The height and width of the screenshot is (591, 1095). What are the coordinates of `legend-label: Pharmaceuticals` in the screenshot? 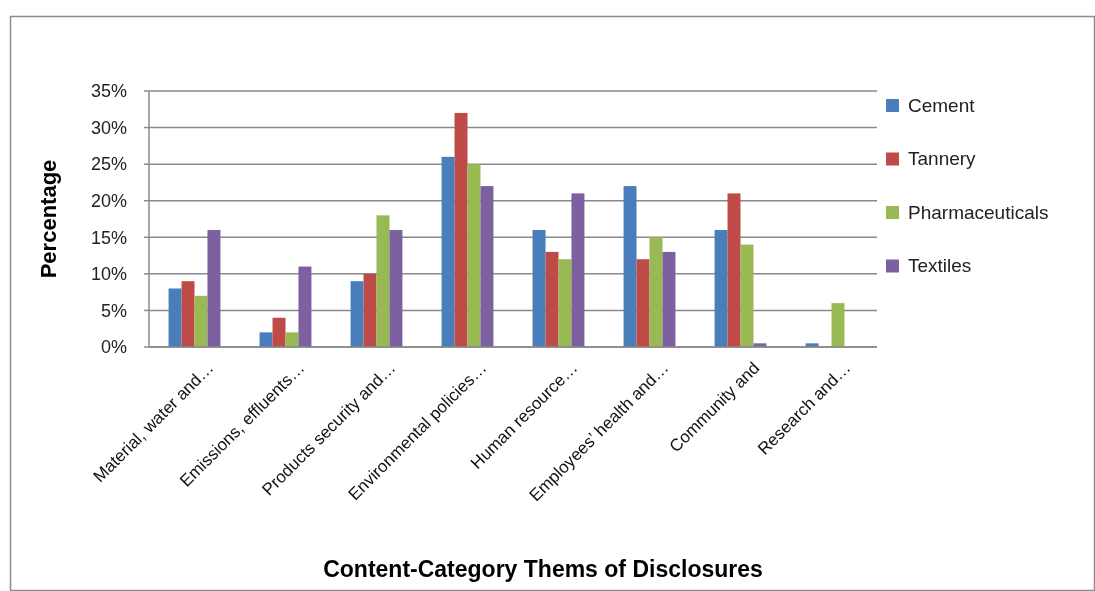 It's located at (978, 212).